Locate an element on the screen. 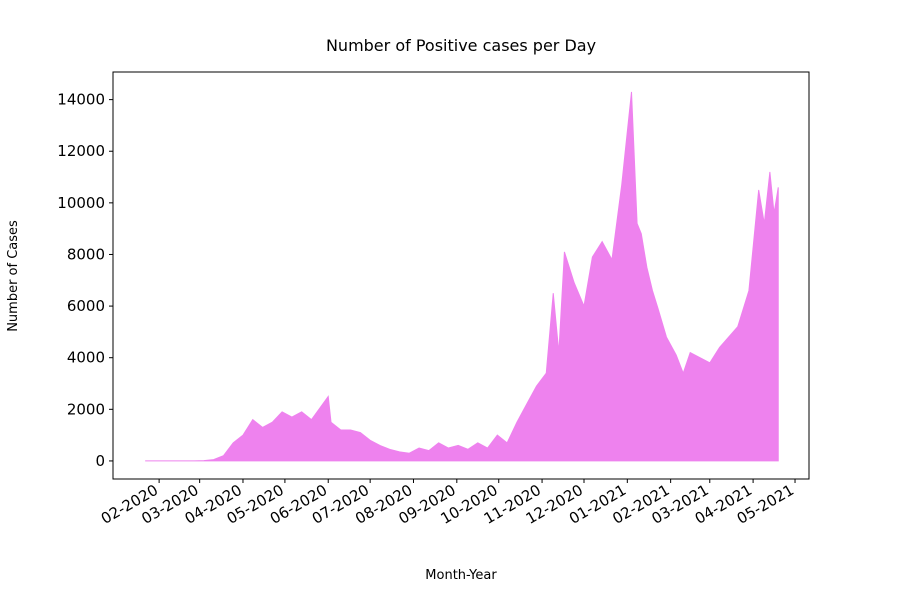 Image resolution: width=900 pixels, height=600 pixels. x-axis-label: Month-Year is located at coordinates (461, 575).